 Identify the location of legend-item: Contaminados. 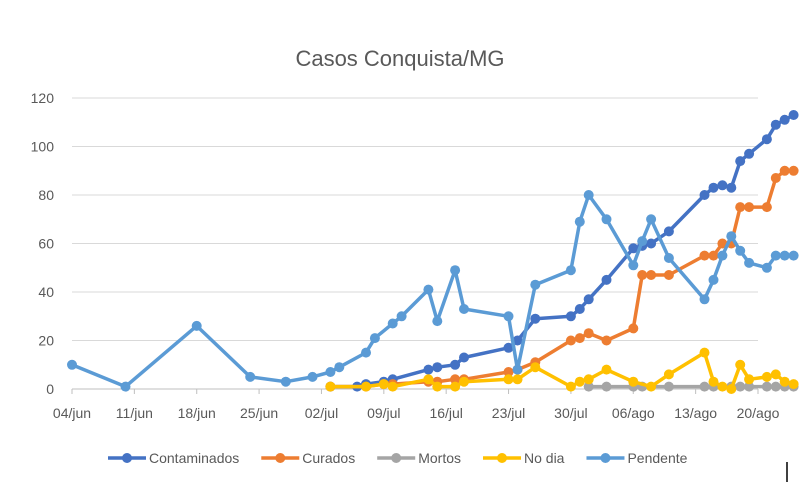
(173, 458).